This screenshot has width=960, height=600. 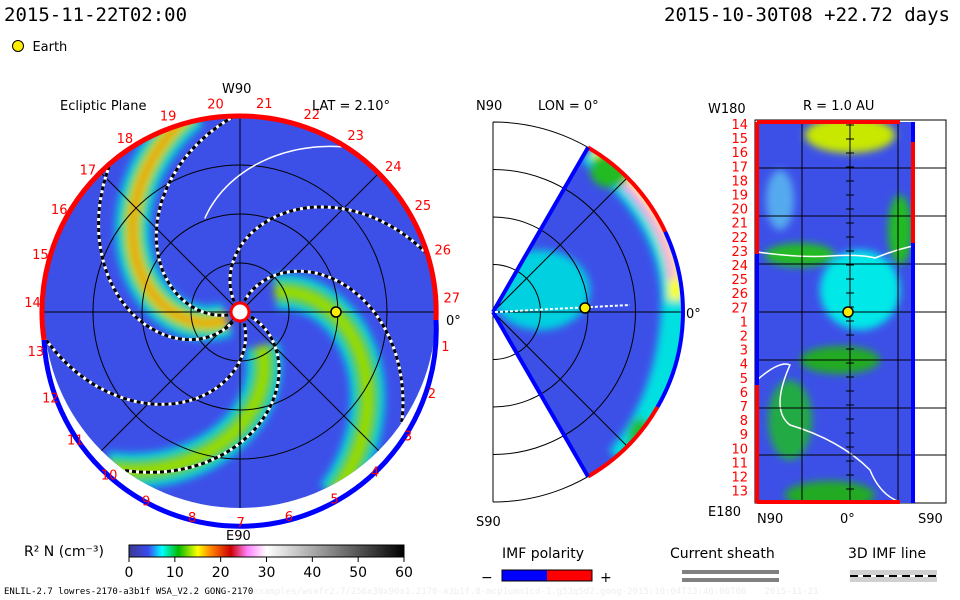 What do you see at coordinates (109, 475) in the screenshot?
I see `day-label-10: 10` at bounding box center [109, 475].